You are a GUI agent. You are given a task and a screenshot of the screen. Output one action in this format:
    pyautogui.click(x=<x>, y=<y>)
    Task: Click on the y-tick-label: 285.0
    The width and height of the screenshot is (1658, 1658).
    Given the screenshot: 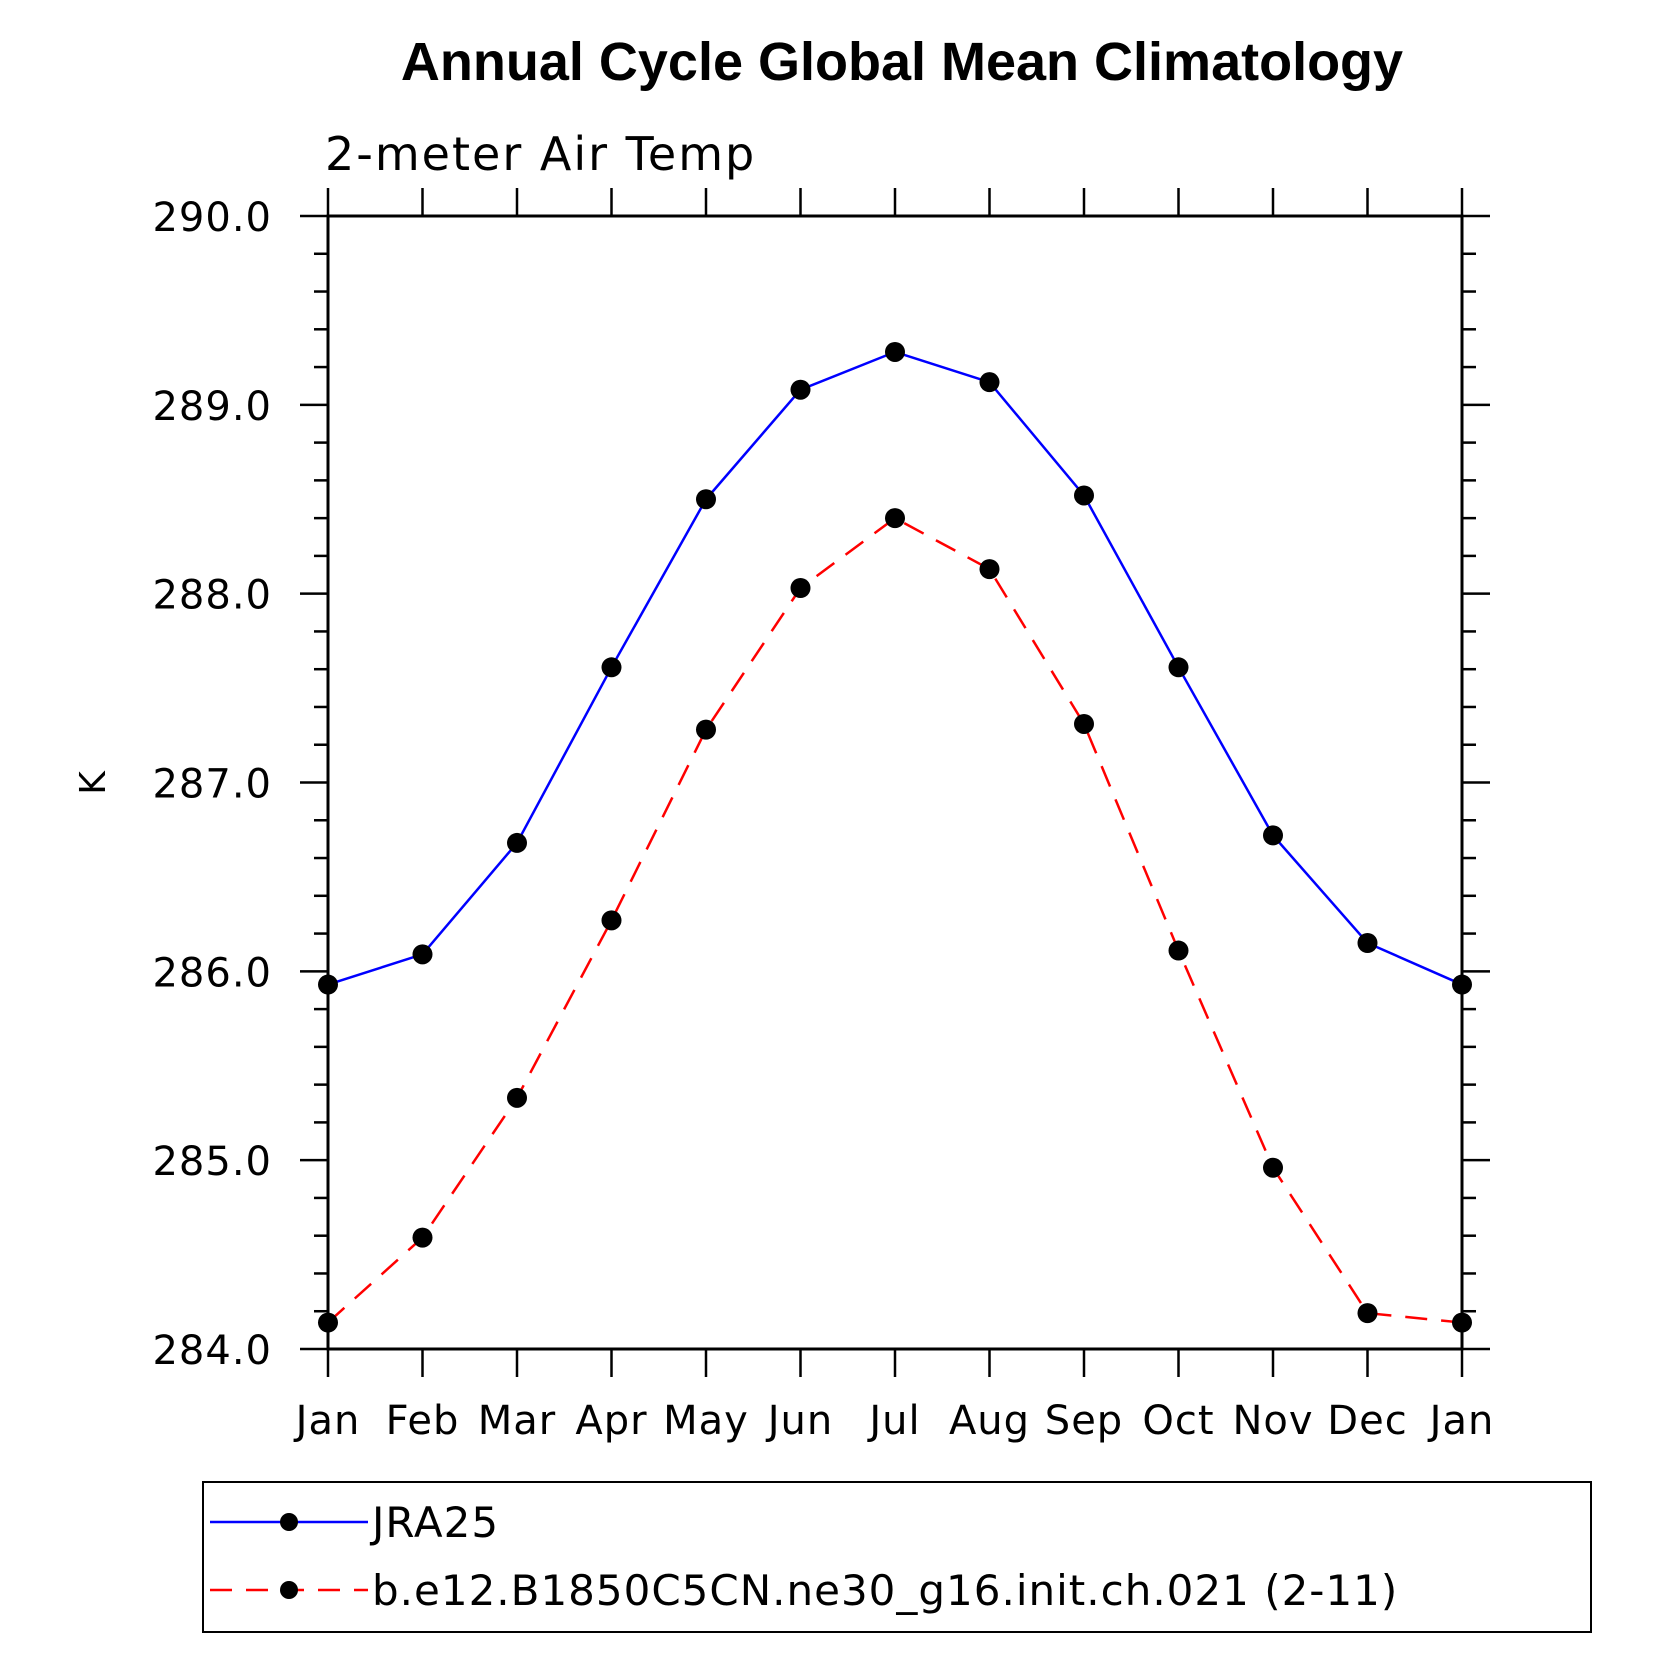 What is the action you would take?
    pyautogui.click(x=212, y=1162)
    